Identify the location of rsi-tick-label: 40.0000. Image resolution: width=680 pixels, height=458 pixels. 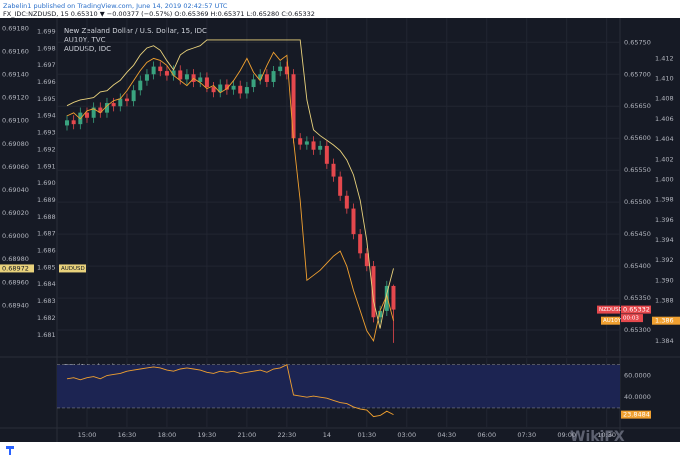
(637, 397).